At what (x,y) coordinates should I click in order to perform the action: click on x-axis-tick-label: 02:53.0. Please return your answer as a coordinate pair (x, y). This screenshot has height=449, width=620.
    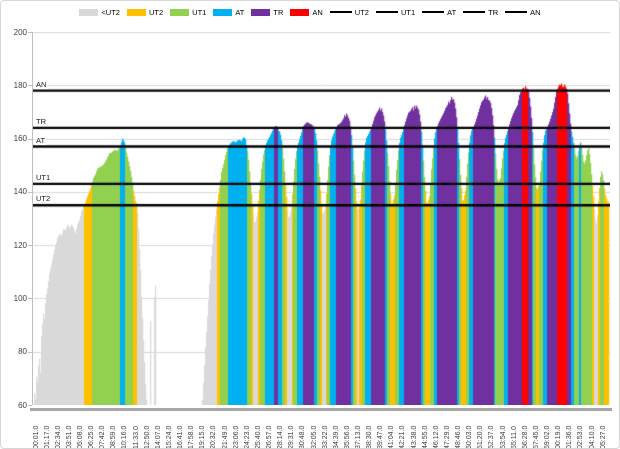
    Looking at the image, I should click on (581, 437).